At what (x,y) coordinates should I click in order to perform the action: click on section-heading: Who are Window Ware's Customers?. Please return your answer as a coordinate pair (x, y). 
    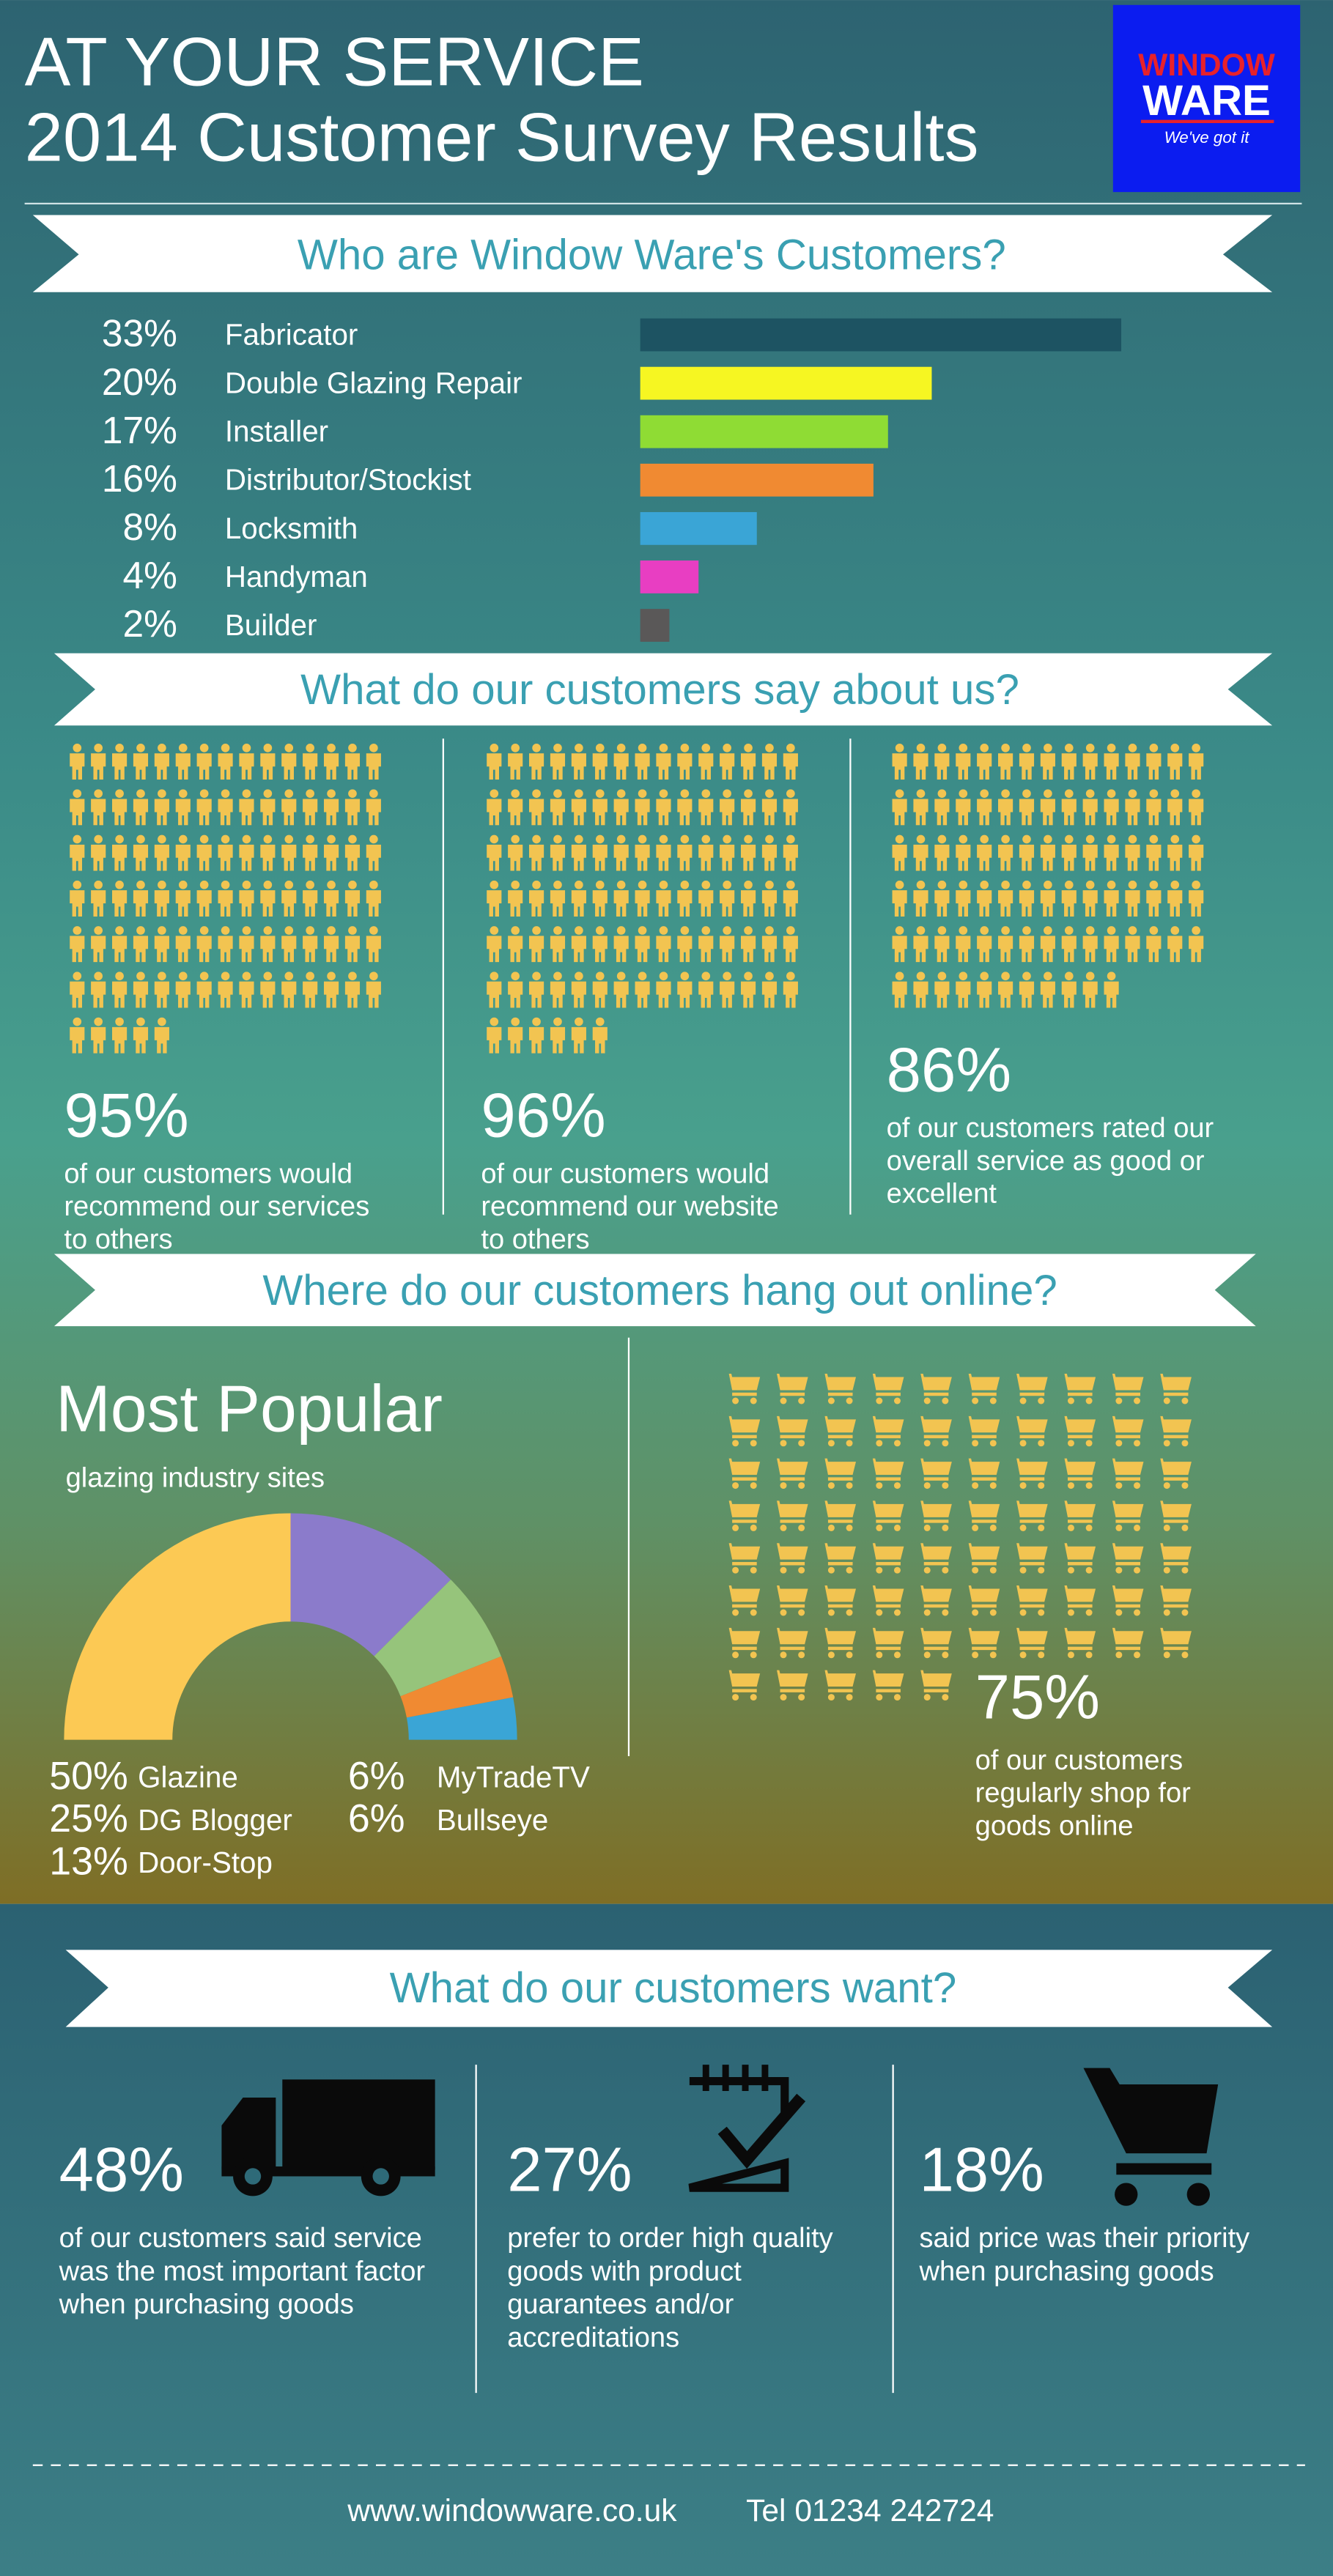
    Looking at the image, I should click on (652, 254).